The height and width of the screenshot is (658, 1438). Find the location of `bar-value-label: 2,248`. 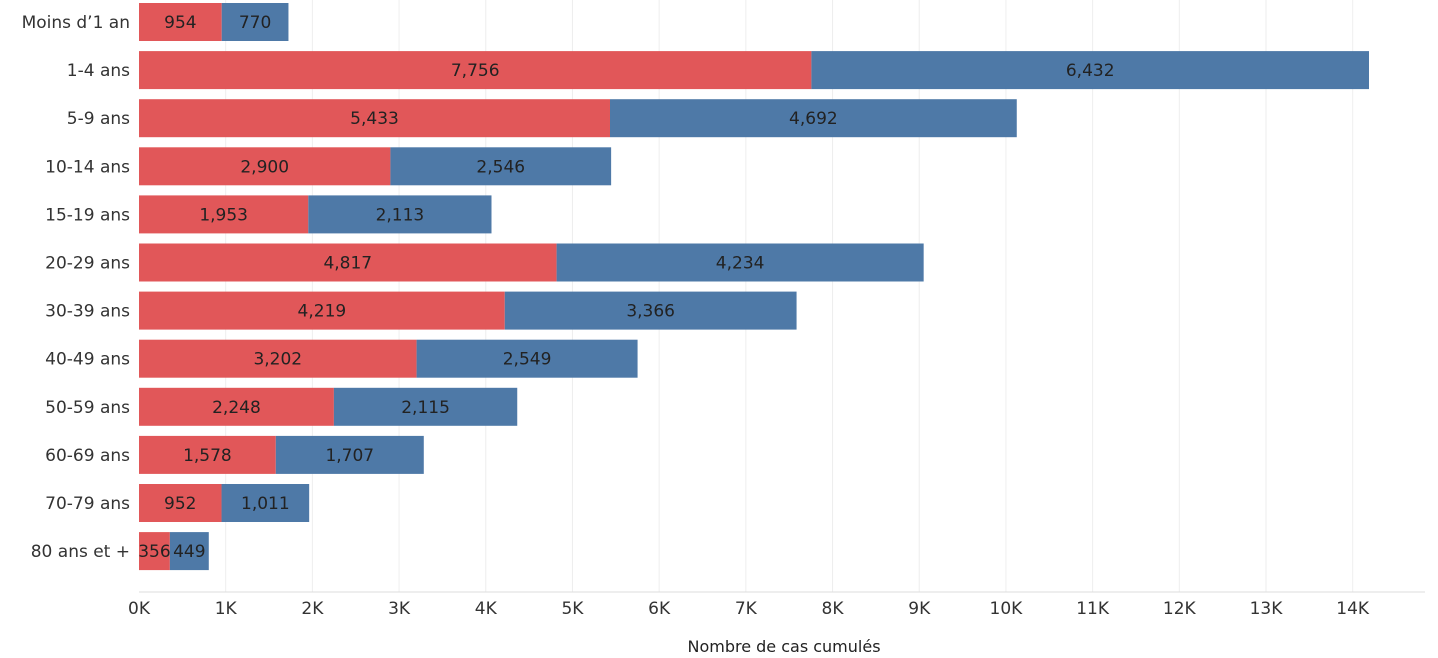

bar-value-label: 2,248 is located at coordinates (236, 408).